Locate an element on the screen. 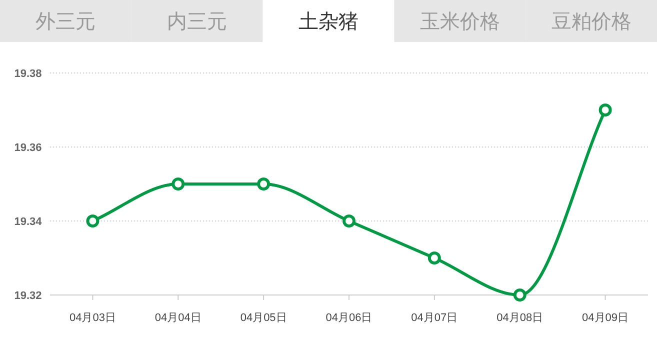 The image size is (657, 339). y-tick-label: 19.34 is located at coordinates (28, 222).